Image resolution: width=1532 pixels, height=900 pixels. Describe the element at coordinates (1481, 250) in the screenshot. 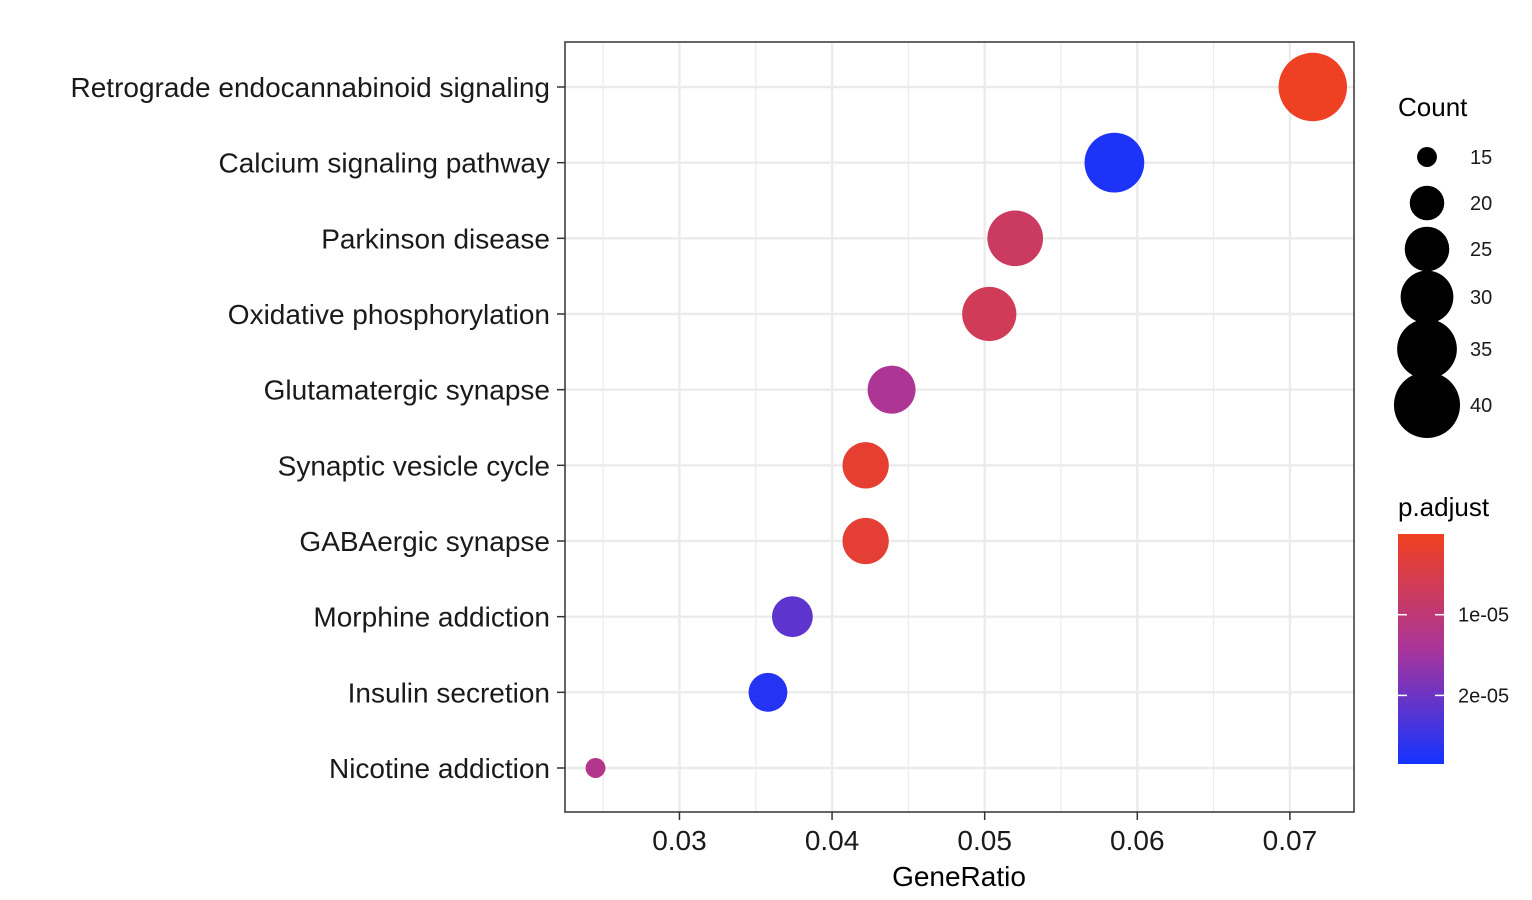

I see `count-legend-label: 25` at that location.